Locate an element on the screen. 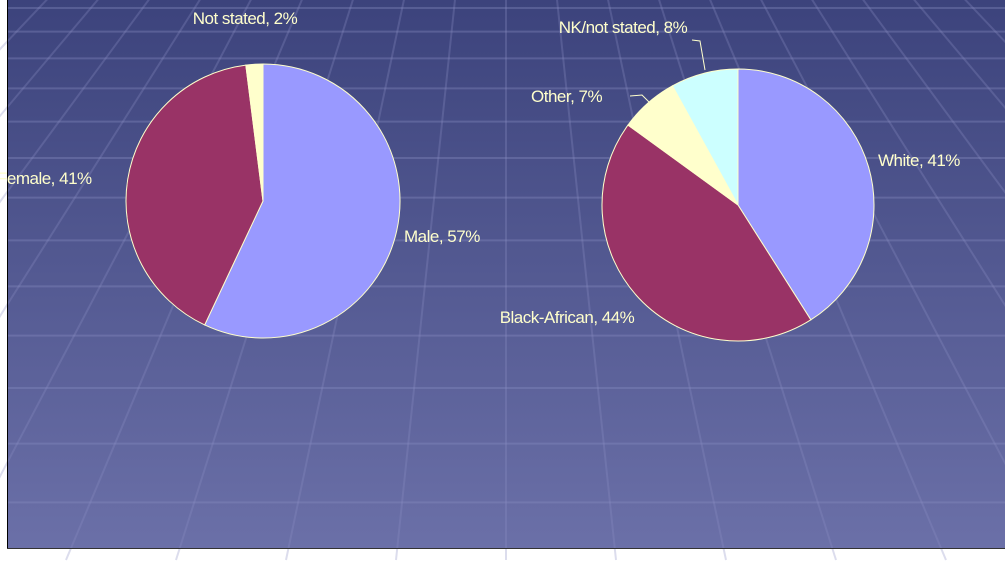 The image size is (1005, 561). data-label: Female, 41% is located at coordinates (46, 178).